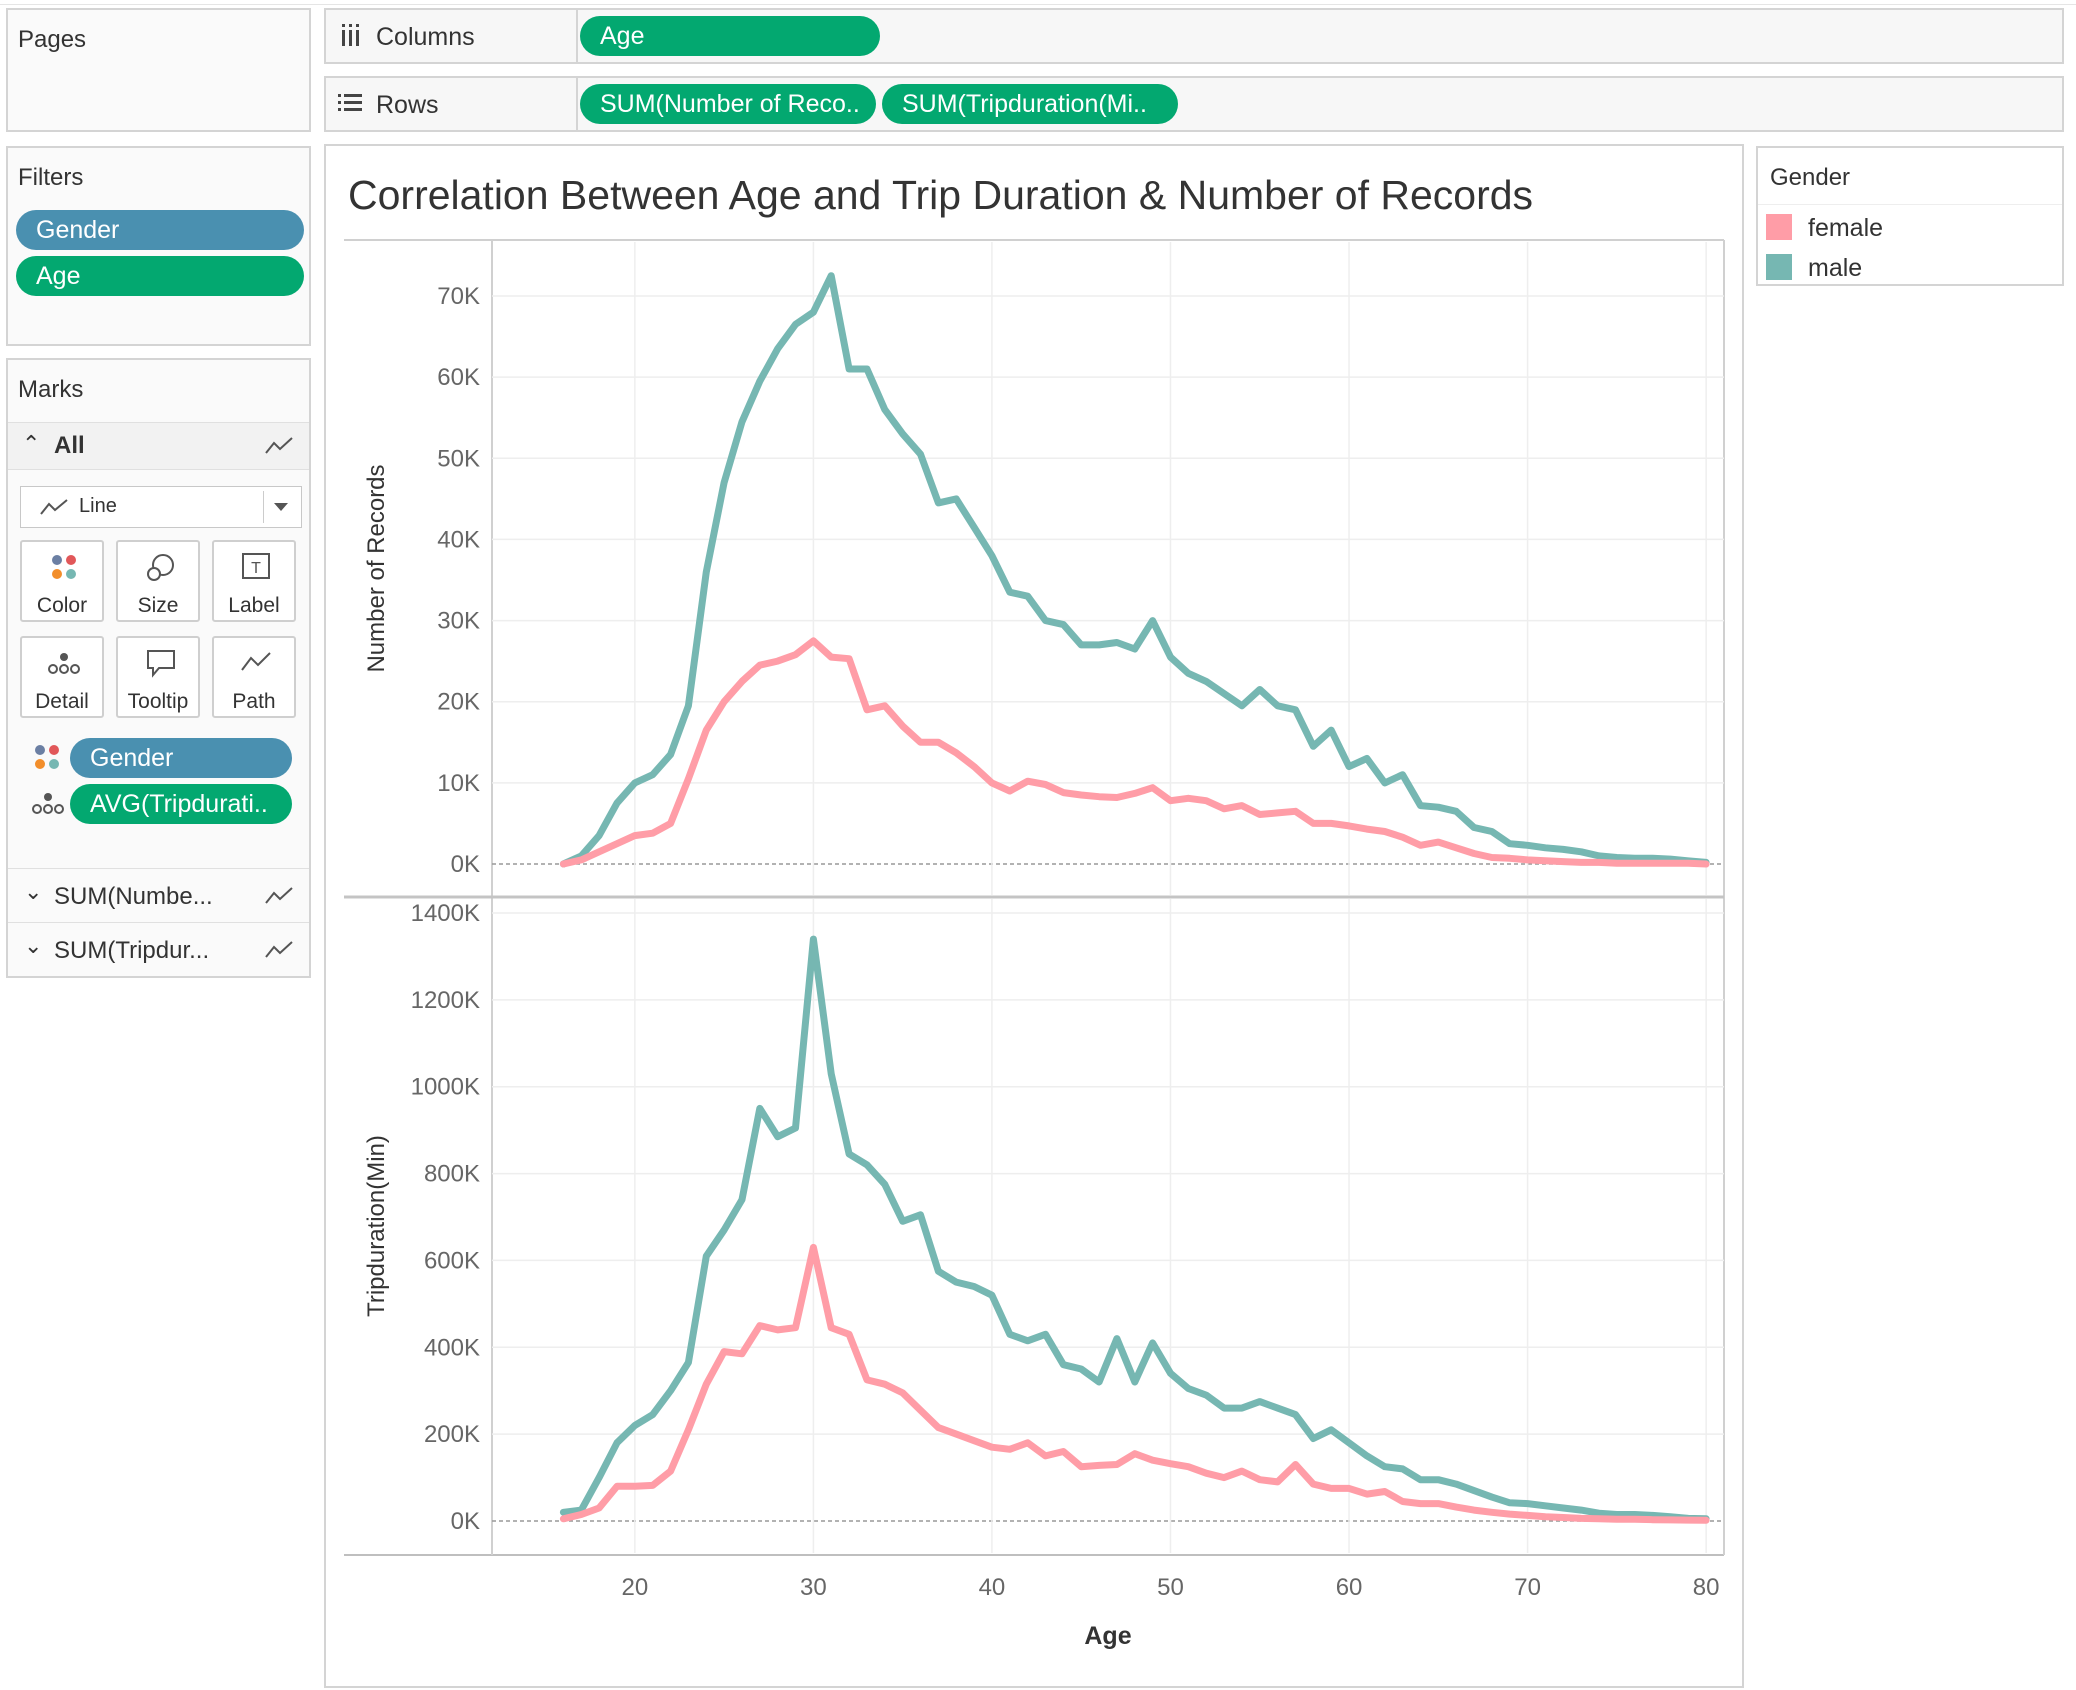 Image resolution: width=2076 pixels, height=1690 pixels. I want to click on filters-card: Filters Gender Age, so click(158, 246).